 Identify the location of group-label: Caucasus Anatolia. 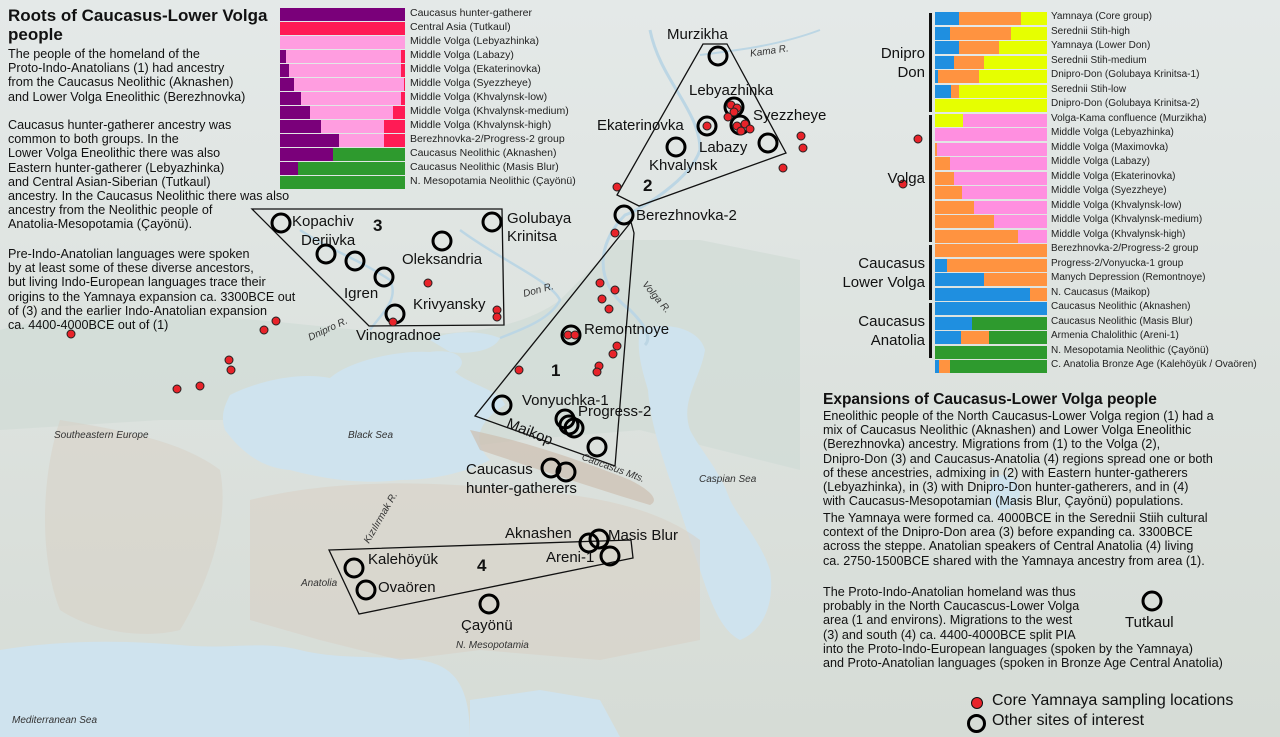
(891, 331).